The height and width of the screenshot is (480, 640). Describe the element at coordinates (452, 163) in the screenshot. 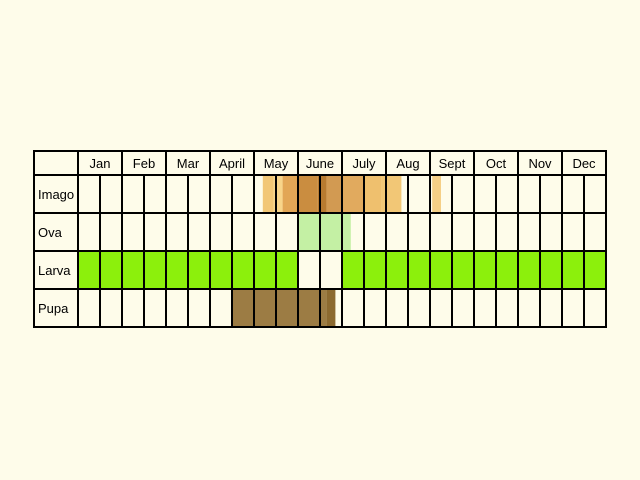

I see `month-label-9: Sept` at that location.